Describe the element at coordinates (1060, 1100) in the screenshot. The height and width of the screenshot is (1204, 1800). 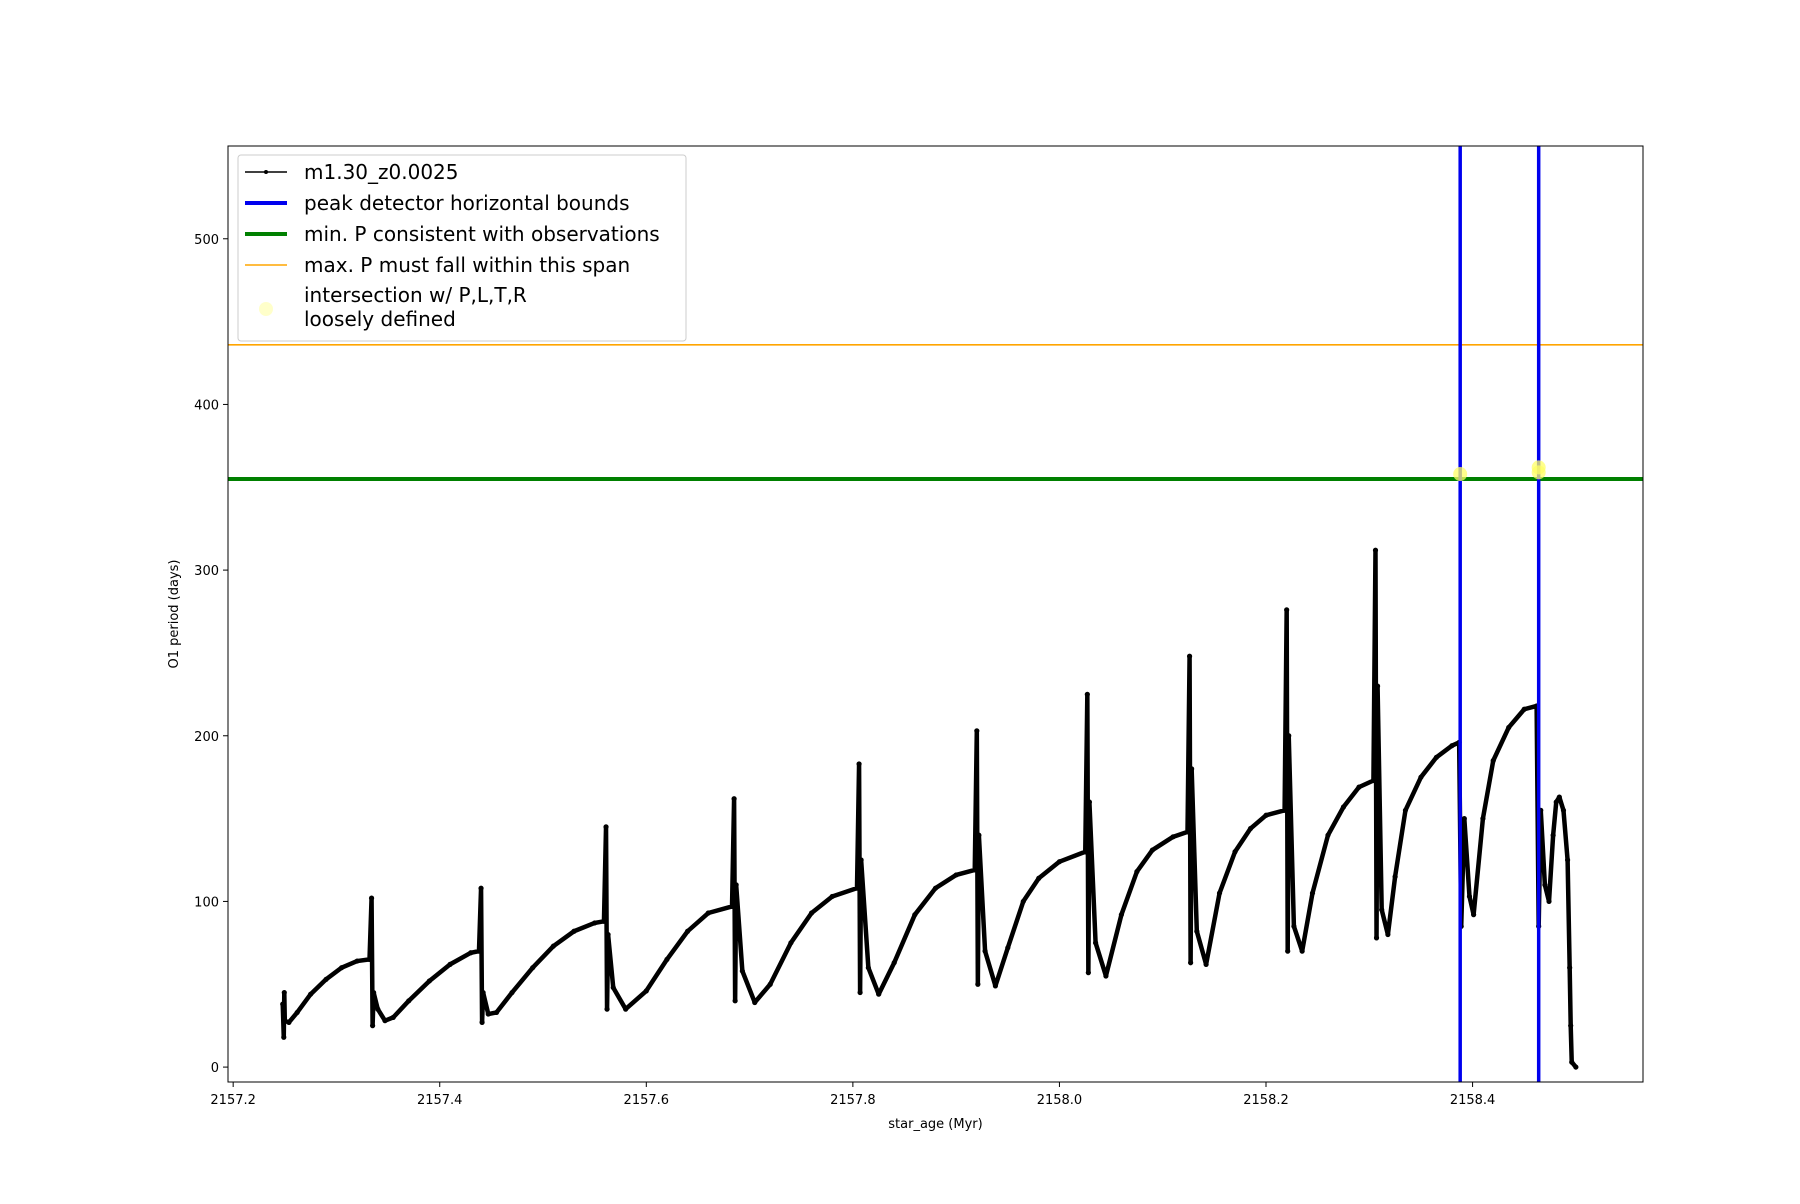
I see `x-tick-label: 2158.0` at that location.